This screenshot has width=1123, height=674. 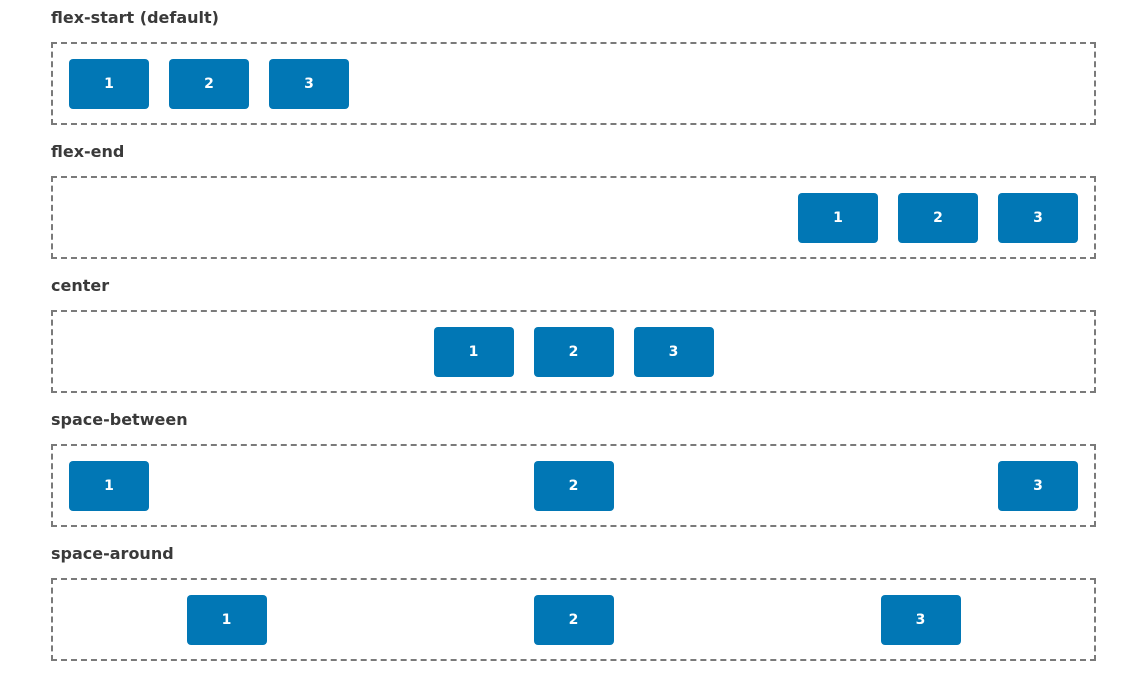 I want to click on section-title-space-between: space-between, so click(x=119, y=419).